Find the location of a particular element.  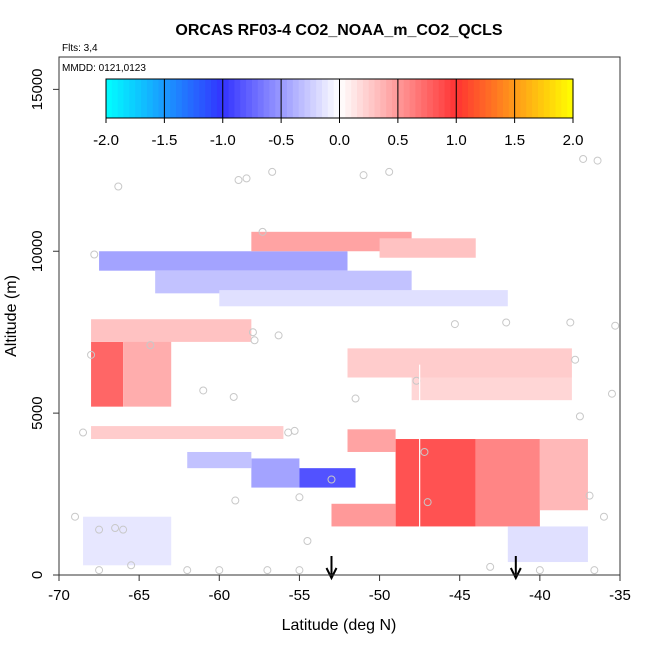

y-tick-label: 10000 is located at coordinates (37, 251).